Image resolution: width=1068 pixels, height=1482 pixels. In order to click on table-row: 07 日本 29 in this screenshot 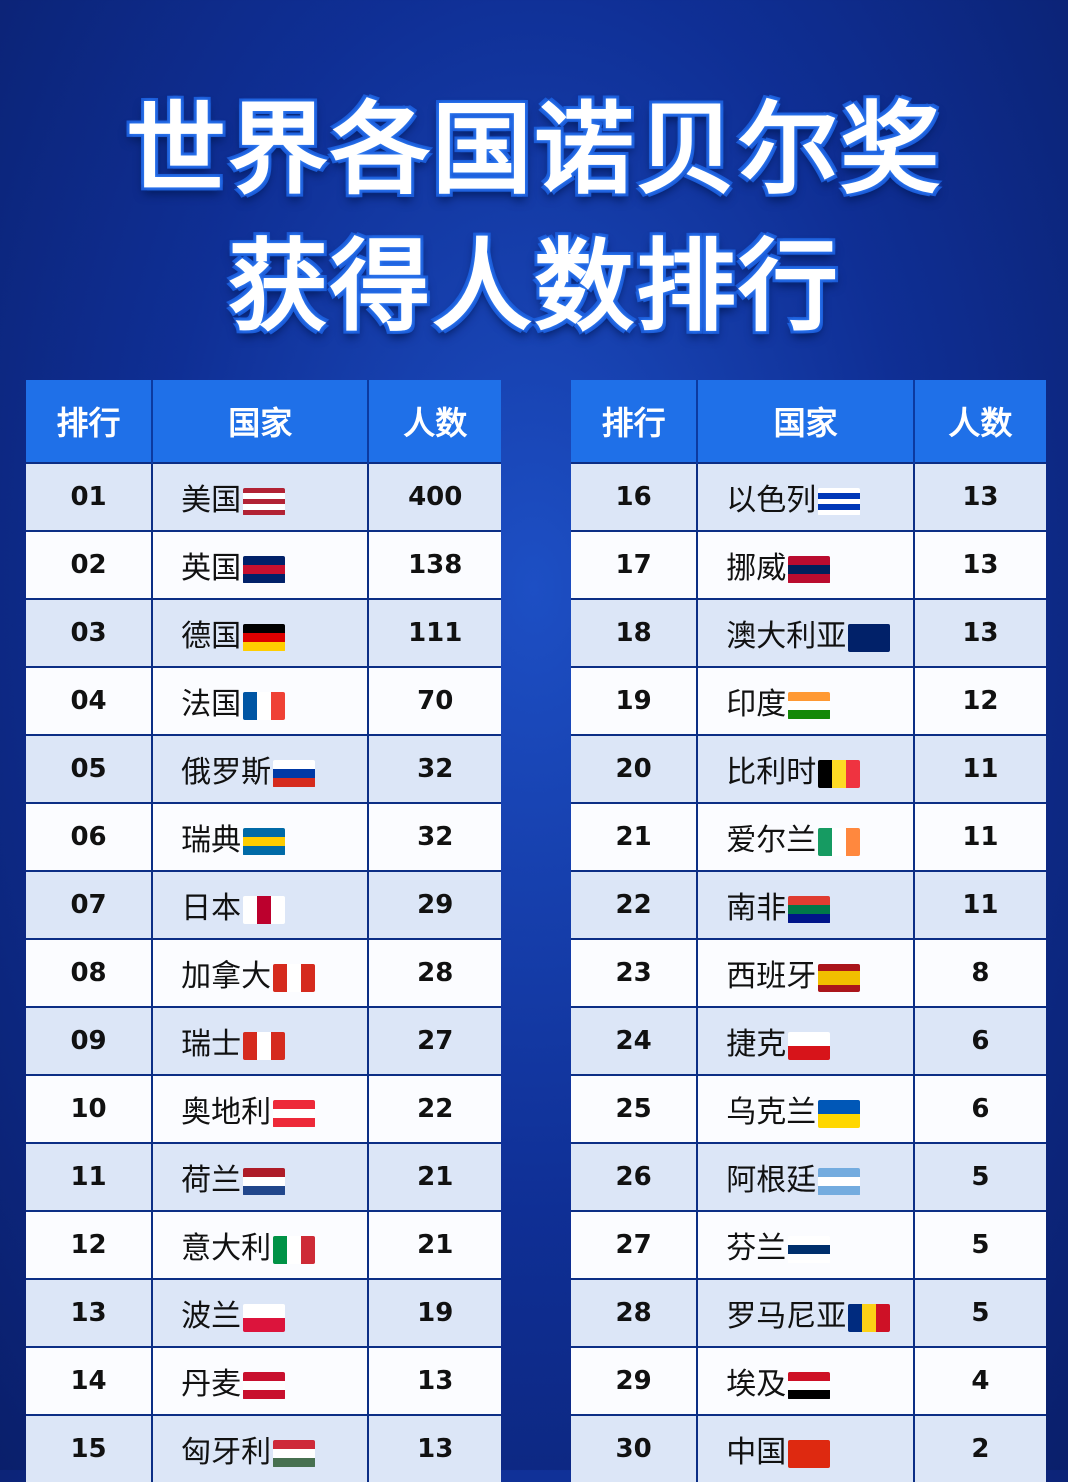, I will do `click(263, 904)`.